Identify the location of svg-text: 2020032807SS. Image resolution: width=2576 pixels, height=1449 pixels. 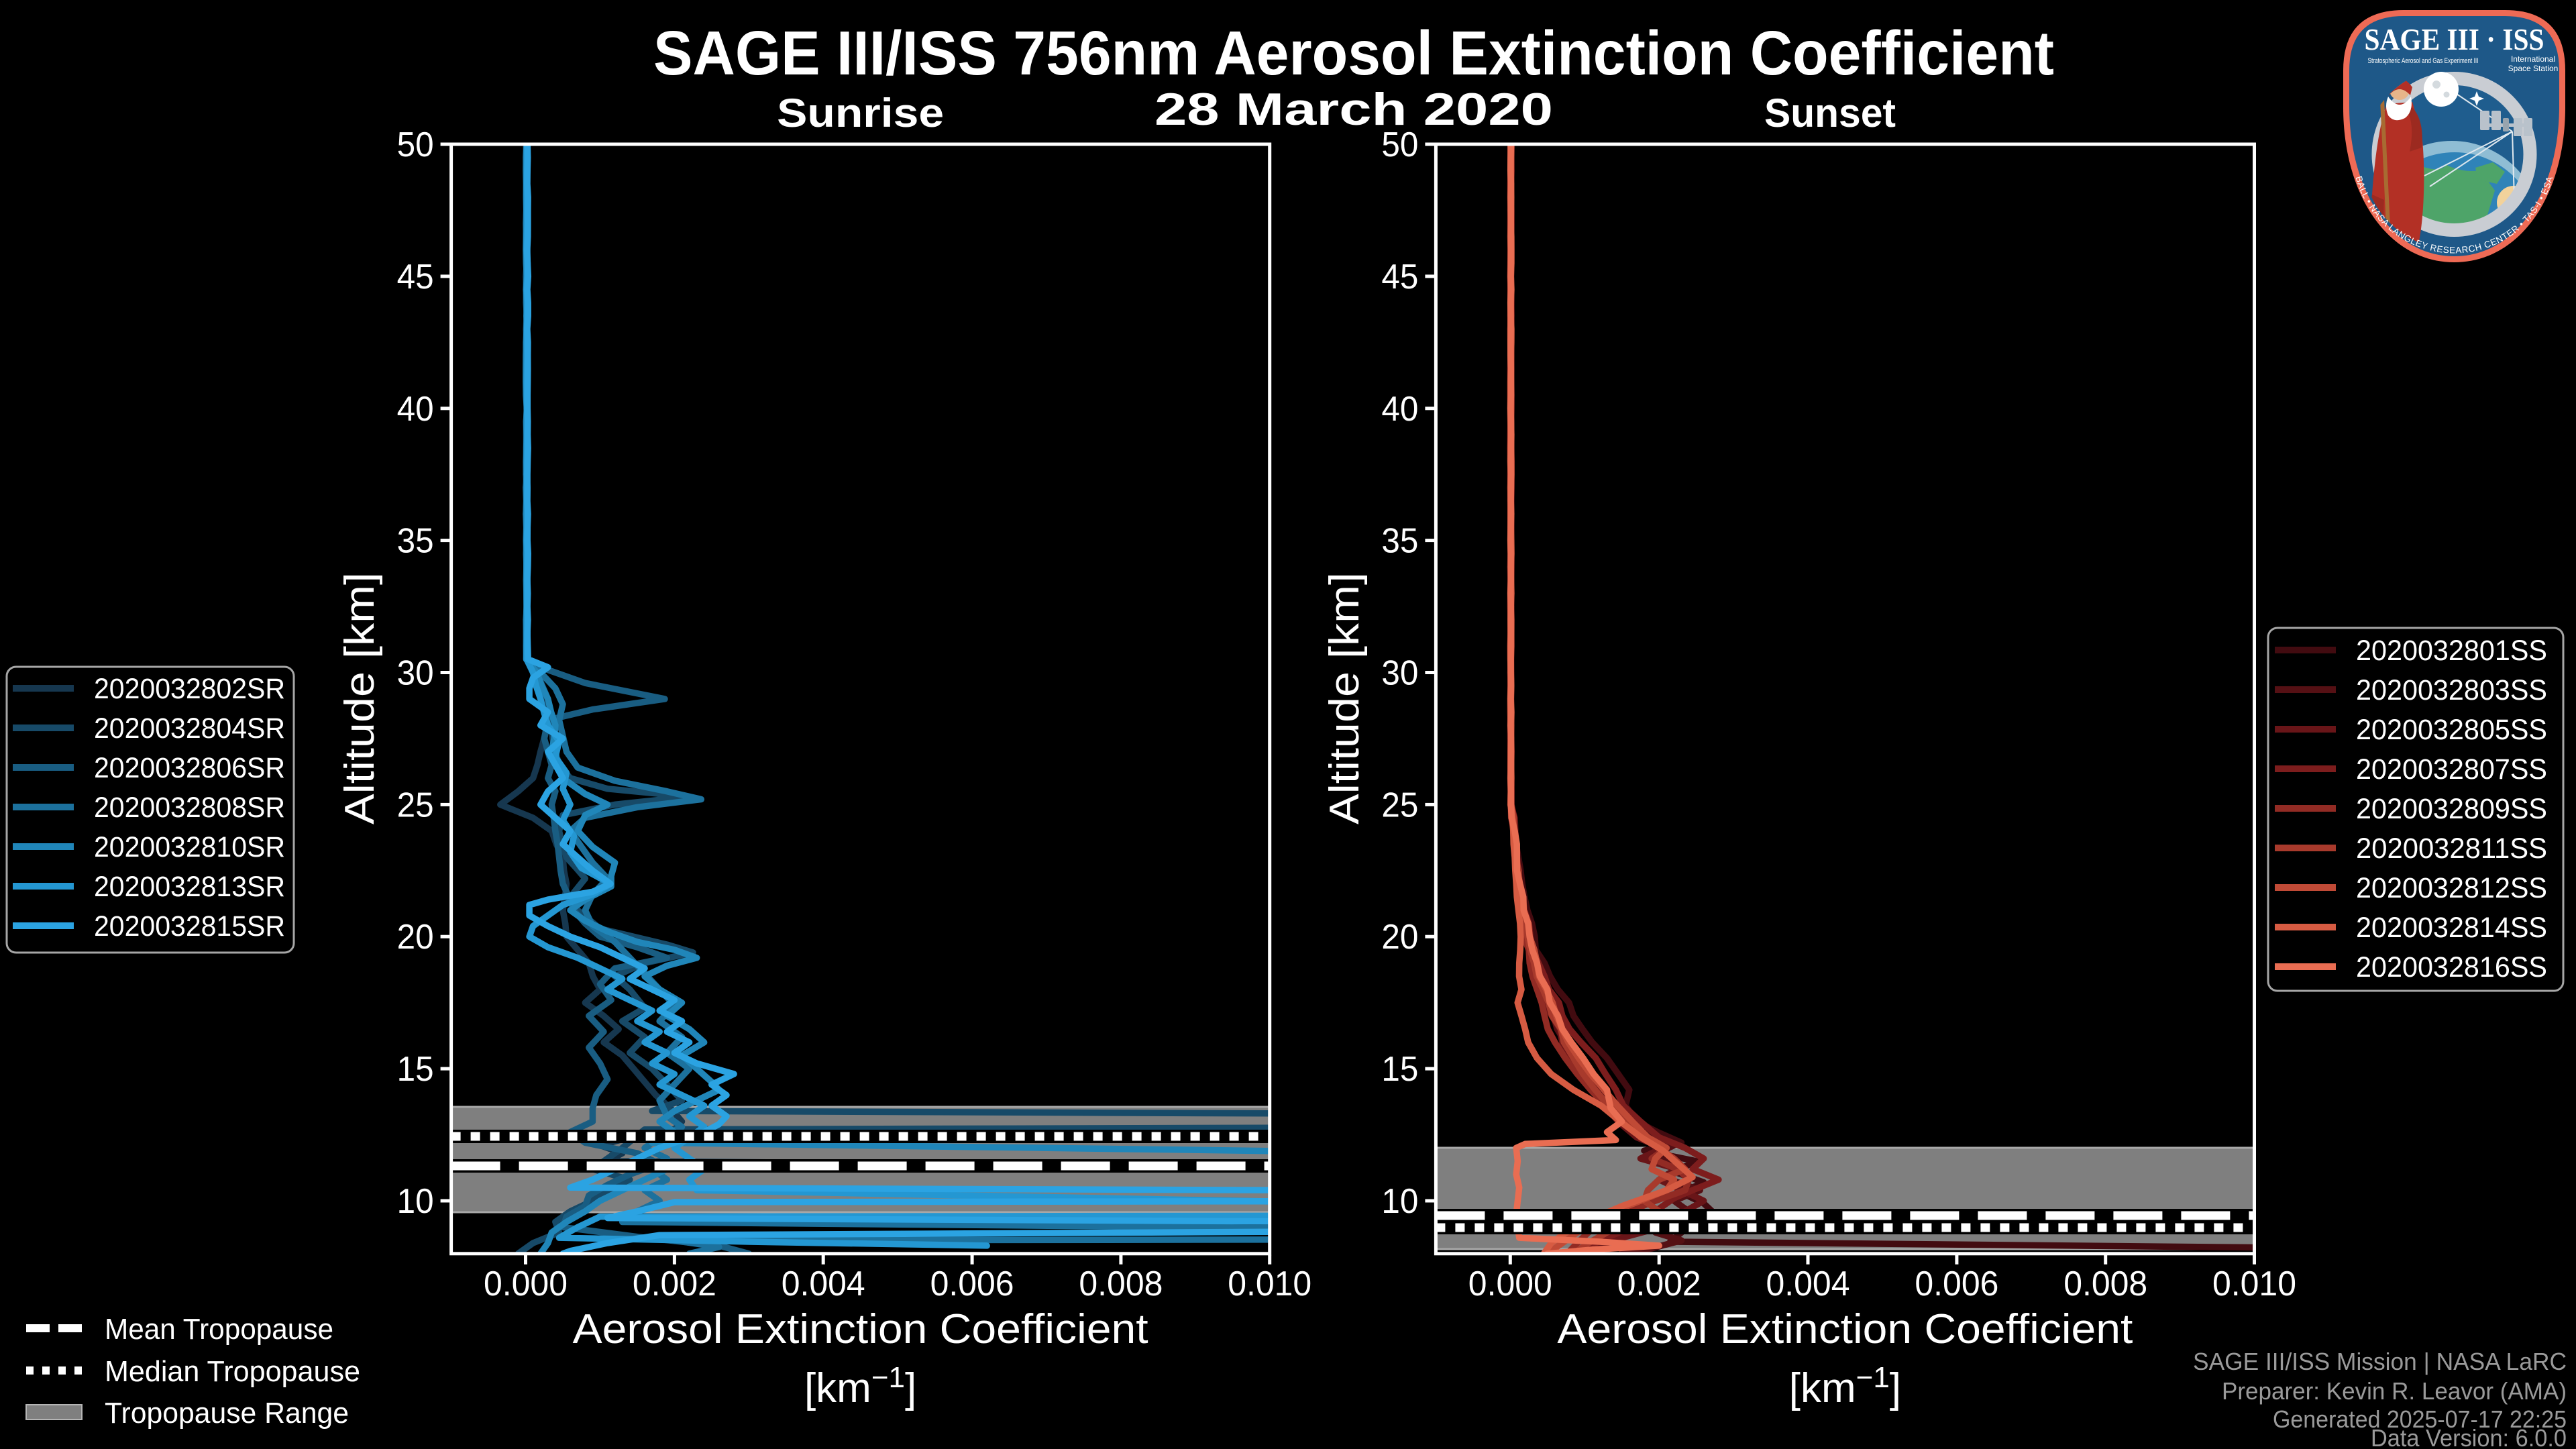
(2451, 769).